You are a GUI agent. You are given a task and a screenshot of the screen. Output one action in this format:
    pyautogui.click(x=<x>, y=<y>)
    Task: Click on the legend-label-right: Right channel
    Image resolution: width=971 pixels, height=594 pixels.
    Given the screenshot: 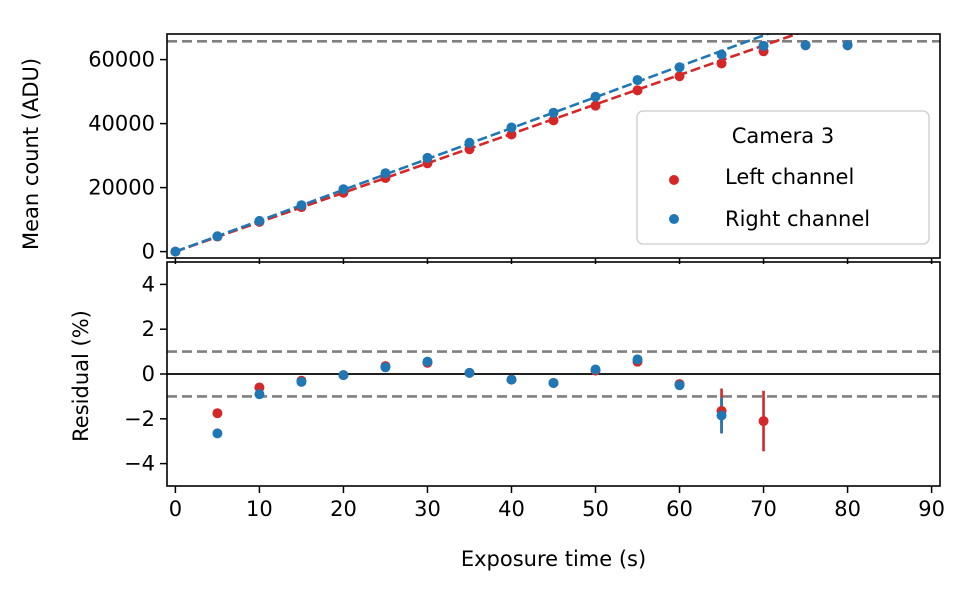 What is the action you would take?
    pyautogui.click(x=797, y=219)
    